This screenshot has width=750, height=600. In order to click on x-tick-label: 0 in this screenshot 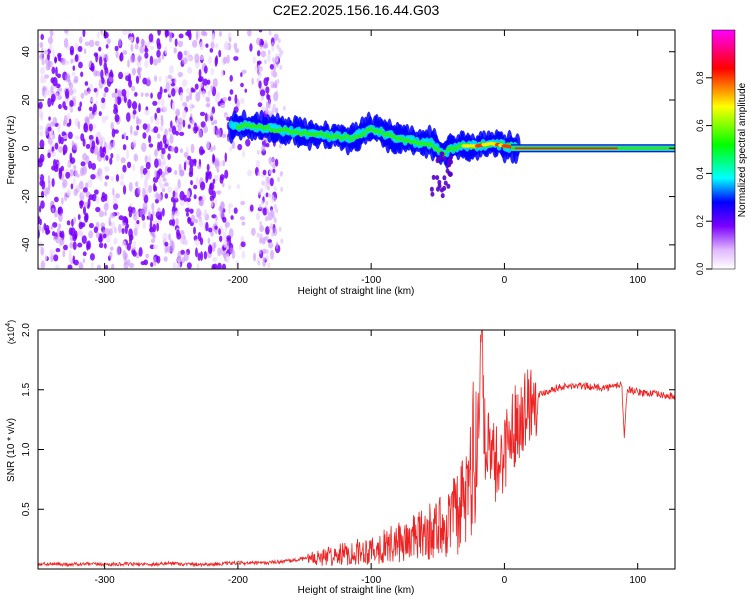, I will do `click(505, 580)`.